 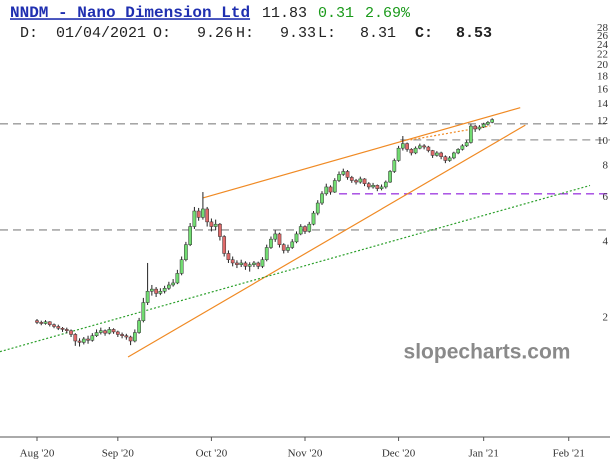 I want to click on y-tick-label: 12, so click(x=602, y=121).